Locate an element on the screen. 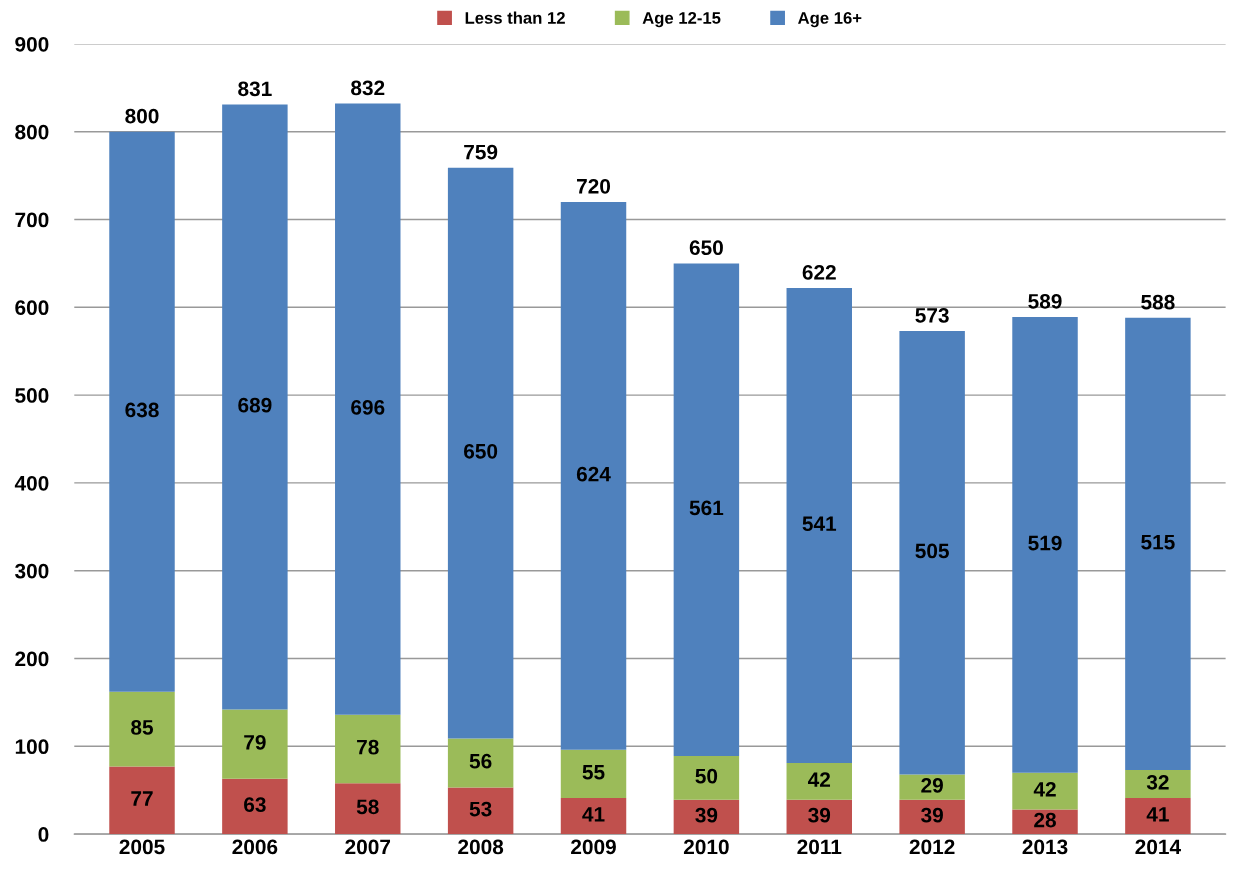  total-label: 800 is located at coordinates (142, 116).